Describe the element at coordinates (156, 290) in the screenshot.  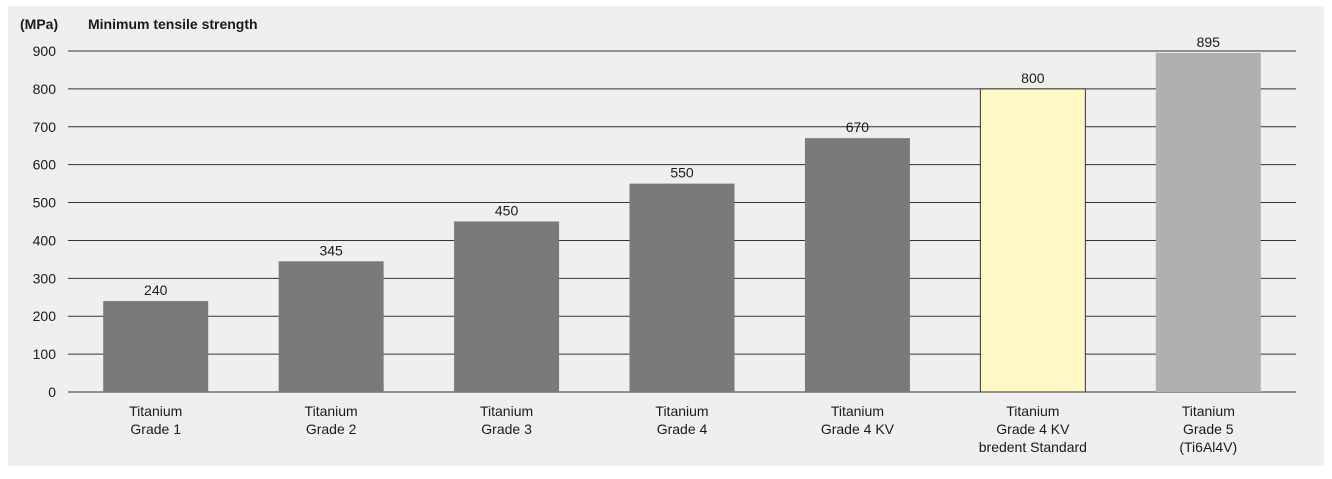
I see `value-label: 240` at that location.